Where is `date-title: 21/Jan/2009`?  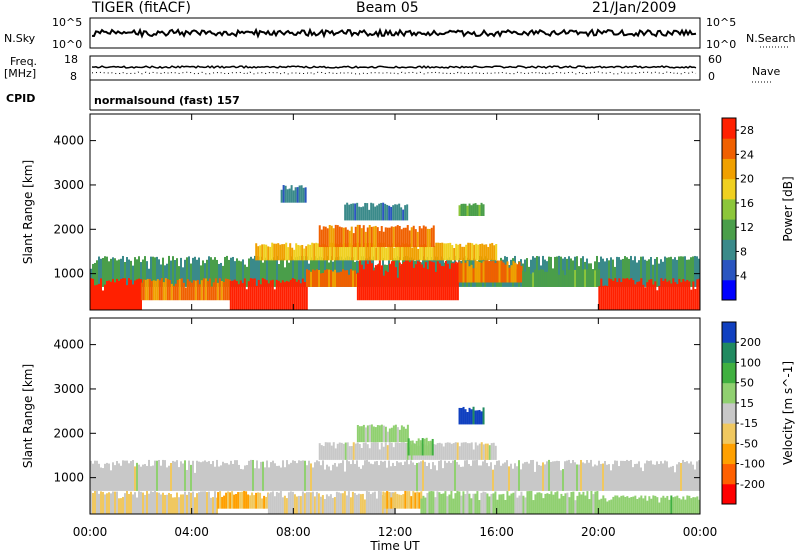
date-title: 21/Jan/2009 is located at coordinates (634, 8).